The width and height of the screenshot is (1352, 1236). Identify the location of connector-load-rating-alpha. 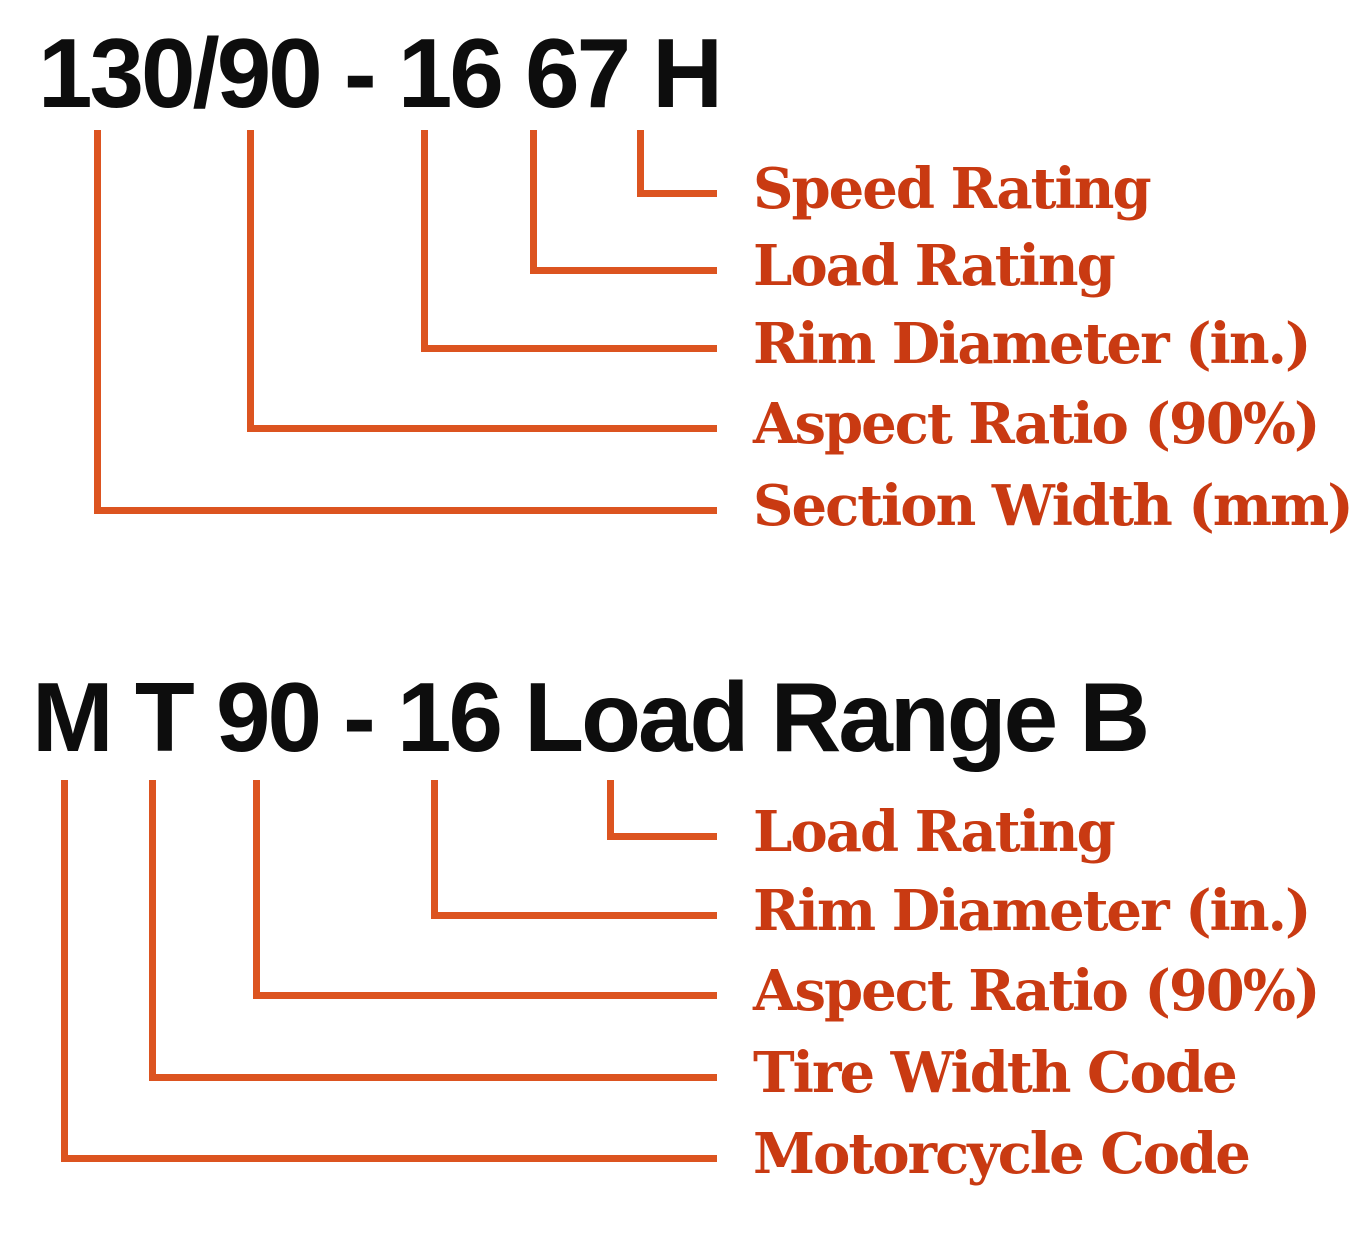
(662, 810).